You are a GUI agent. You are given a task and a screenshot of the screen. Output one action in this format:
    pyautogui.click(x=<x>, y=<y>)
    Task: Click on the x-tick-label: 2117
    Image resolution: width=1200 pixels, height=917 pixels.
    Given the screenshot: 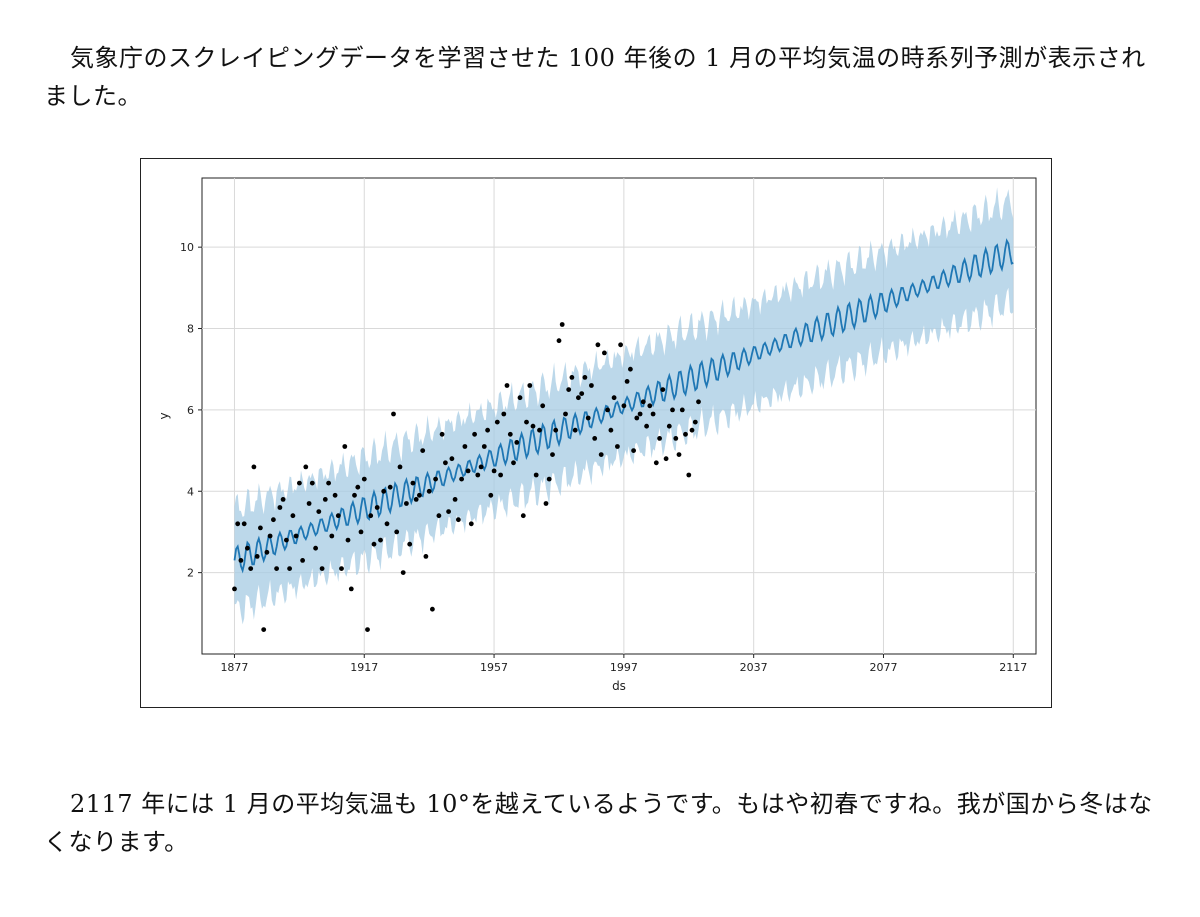 What is the action you would take?
    pyautogui.click(x=1013, y=667)
    